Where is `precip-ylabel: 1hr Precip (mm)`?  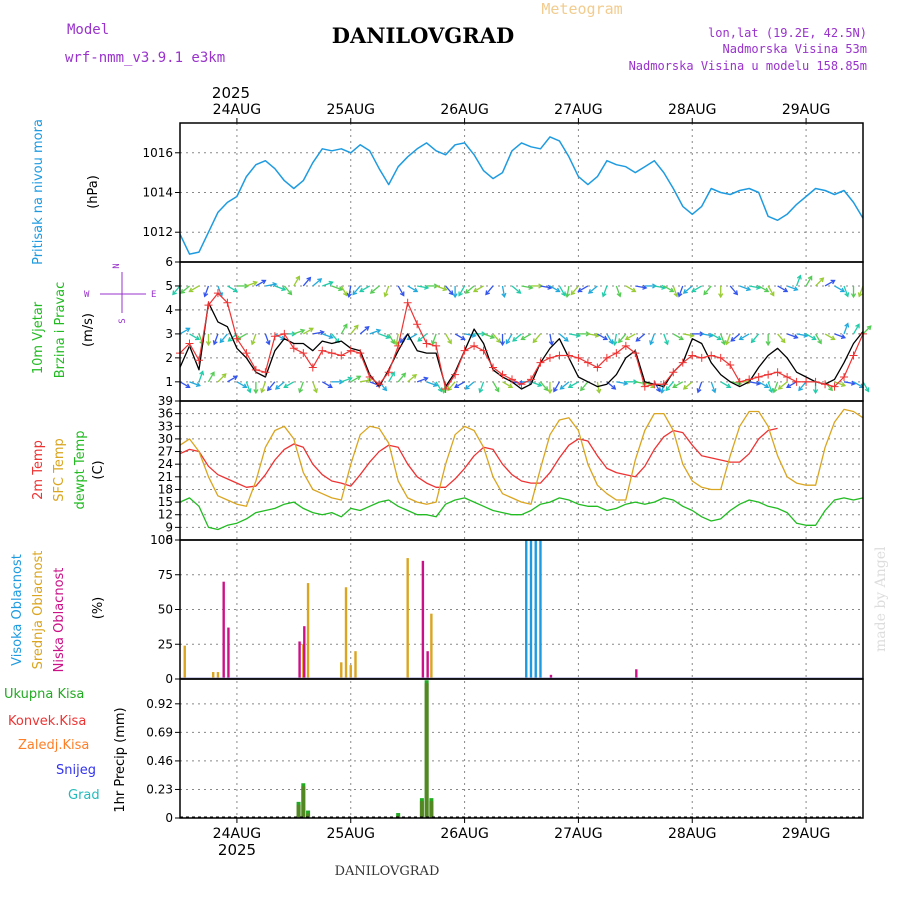
precip-ylabel: 1hr Precip (mm) is located at coordinates (120, 759).